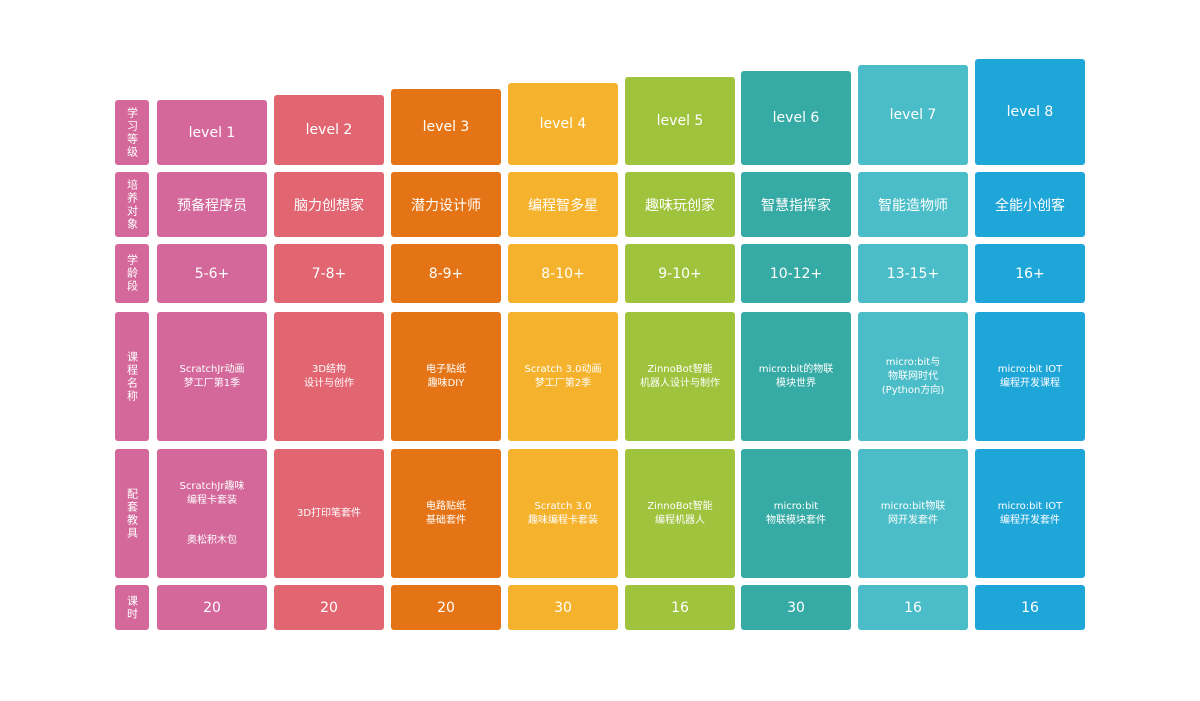  I want to click on level-2-age-cell: 7-8+, so click(329, 273).